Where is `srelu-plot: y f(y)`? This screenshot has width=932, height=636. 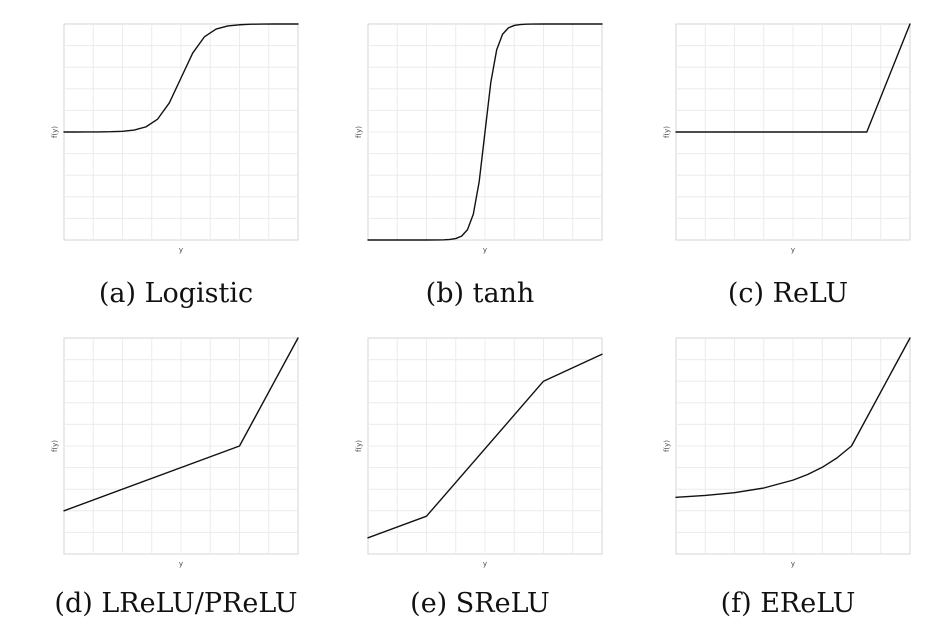
srelu-plot: y f(y) is located at coordinates (479, 452).